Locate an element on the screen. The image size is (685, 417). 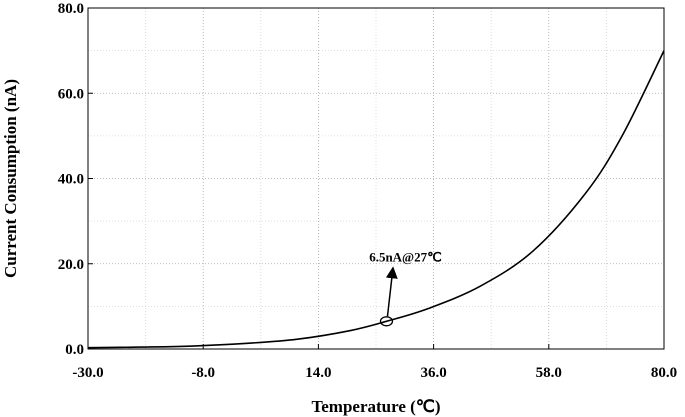
annotations: 6.5nA@27℃ is located at coordinates (405, 288).